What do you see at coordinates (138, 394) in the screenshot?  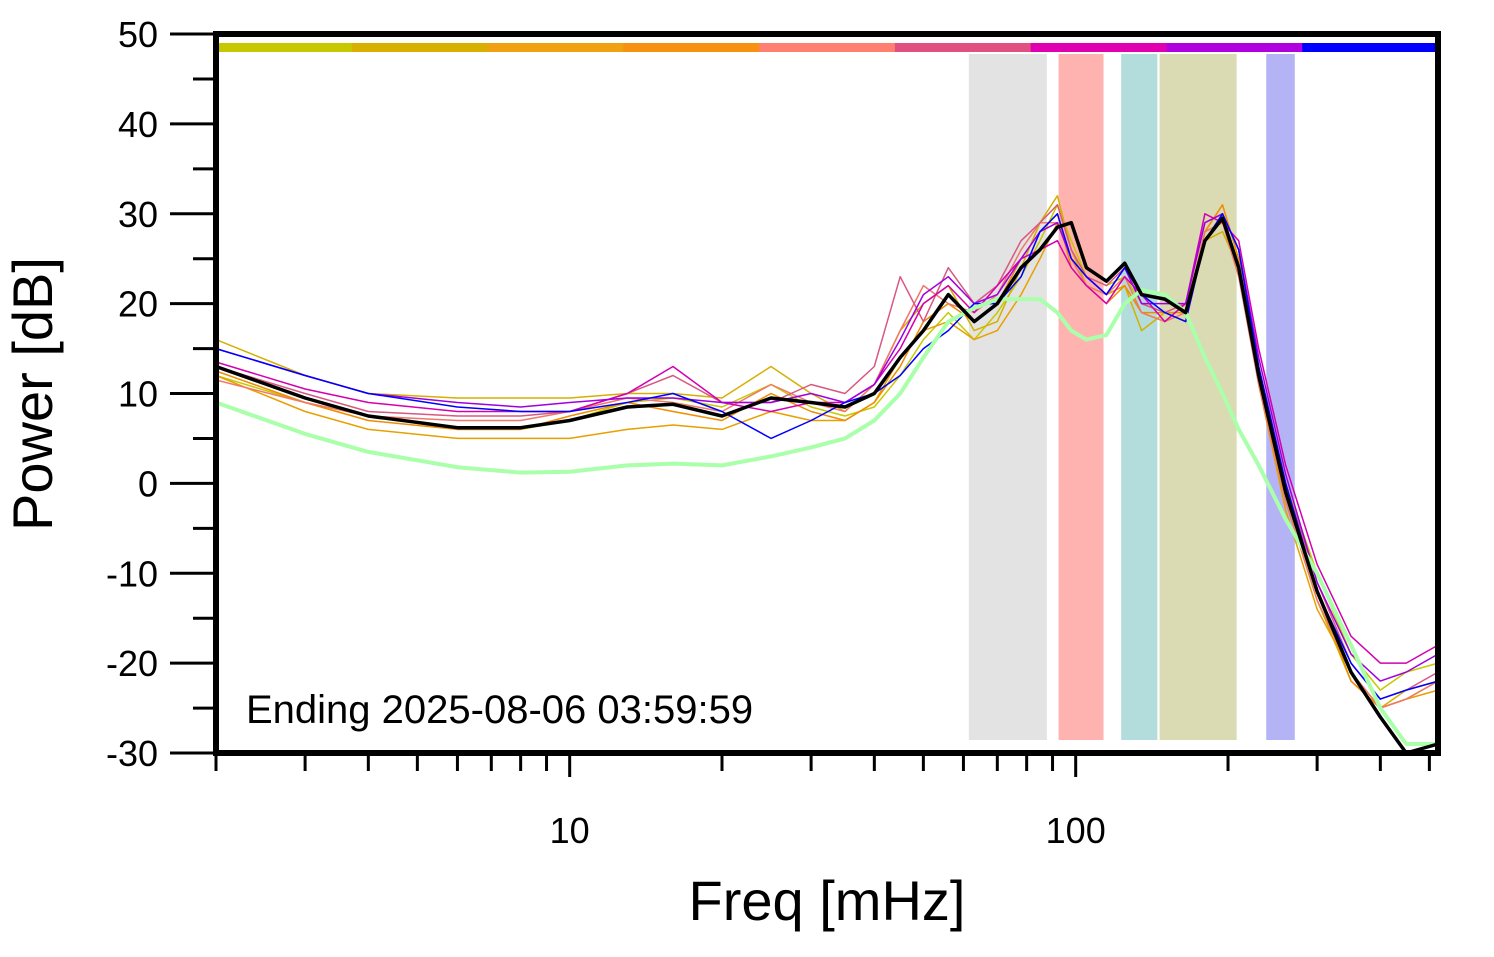 I see `y-tick-label: 10` at bounding box center [138, 394].